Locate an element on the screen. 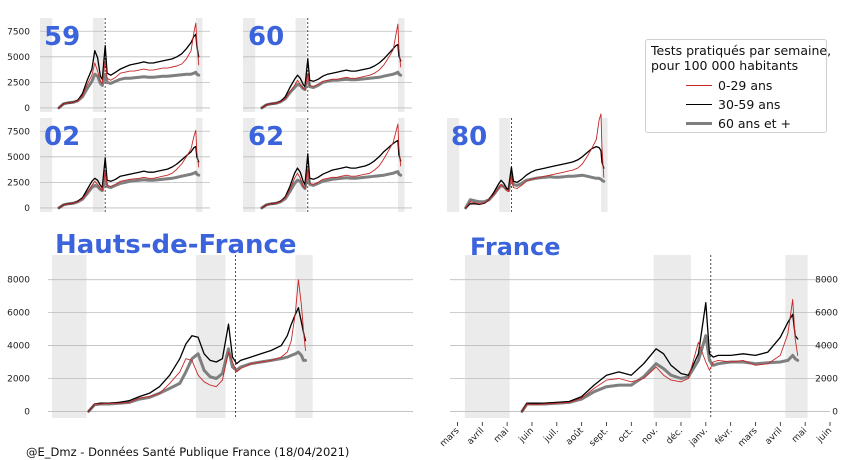 The width and height of the screenshot is (864, 460). legend-entry-30-59: 30-59 ans is located at coordinates (733, 104).